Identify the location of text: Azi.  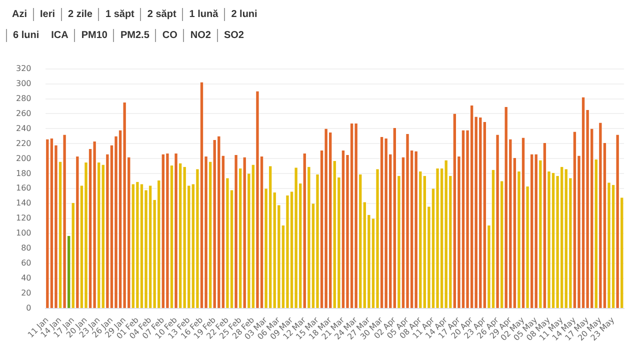
(19, 14).